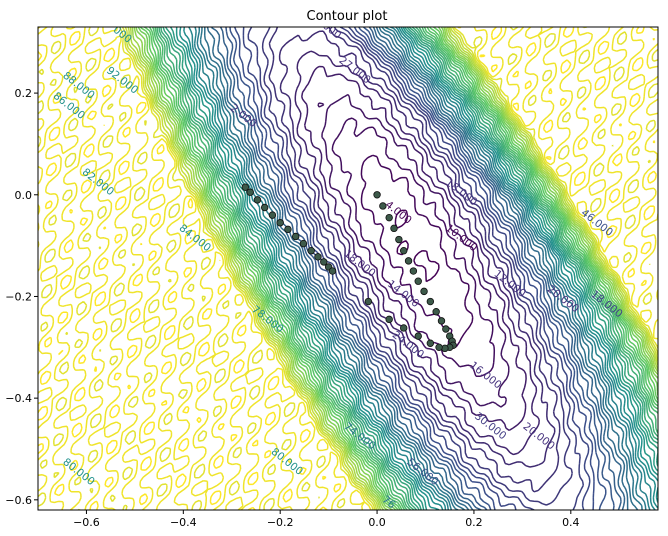 This screenshot has width=668, height=536. What do you see at coordinates (571, 522) in the screenshot?
I see `x-tick-label: 0.4` at bounding box center [571, 522].